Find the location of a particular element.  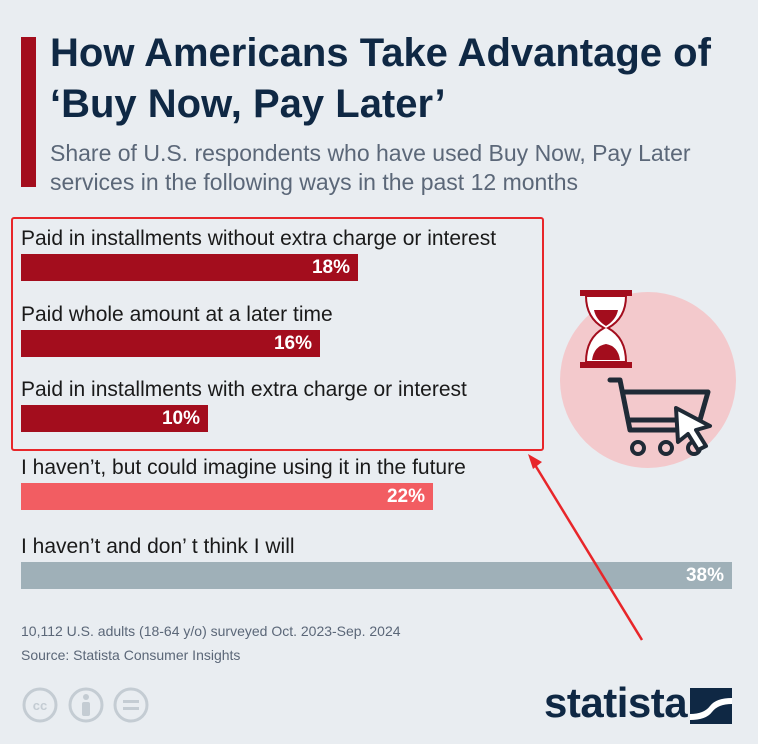

bar-category-label: Paid whole amount at a later time is located at coordinates (177, 314).